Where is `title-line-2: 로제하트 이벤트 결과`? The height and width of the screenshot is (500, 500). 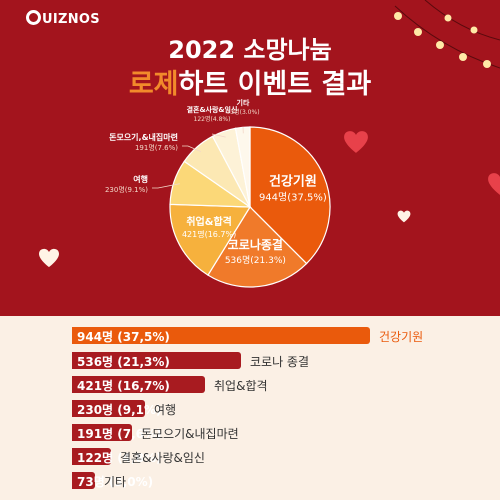 title-line-2: 로제하트 이벤트 결과 is located at coordinates (250, 81).